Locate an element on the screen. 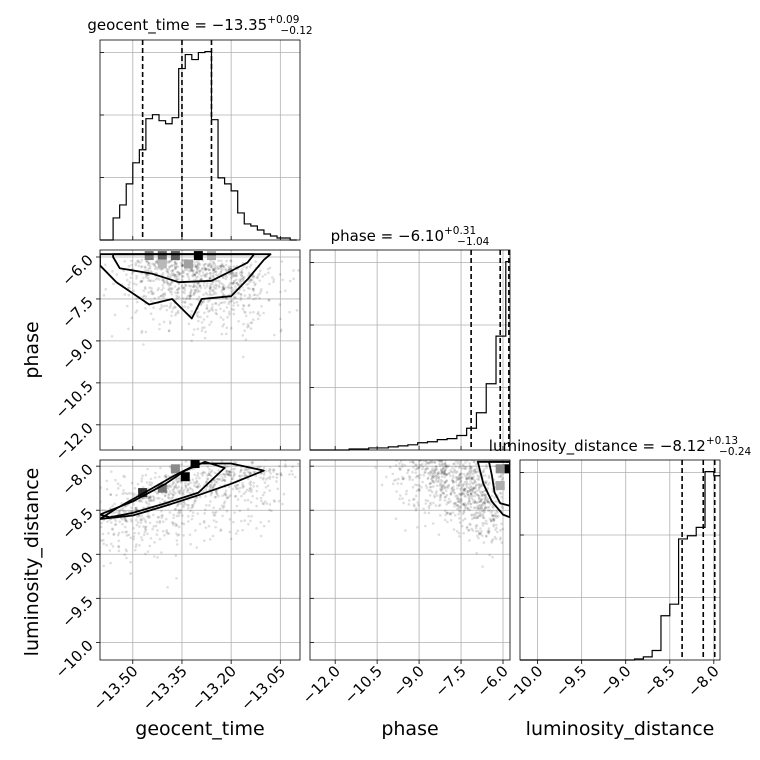 The width and height of the screenshot is (760, 760). density-inner-geocent_time_vs_luminosity_distance is located at coordinates (200, 524).